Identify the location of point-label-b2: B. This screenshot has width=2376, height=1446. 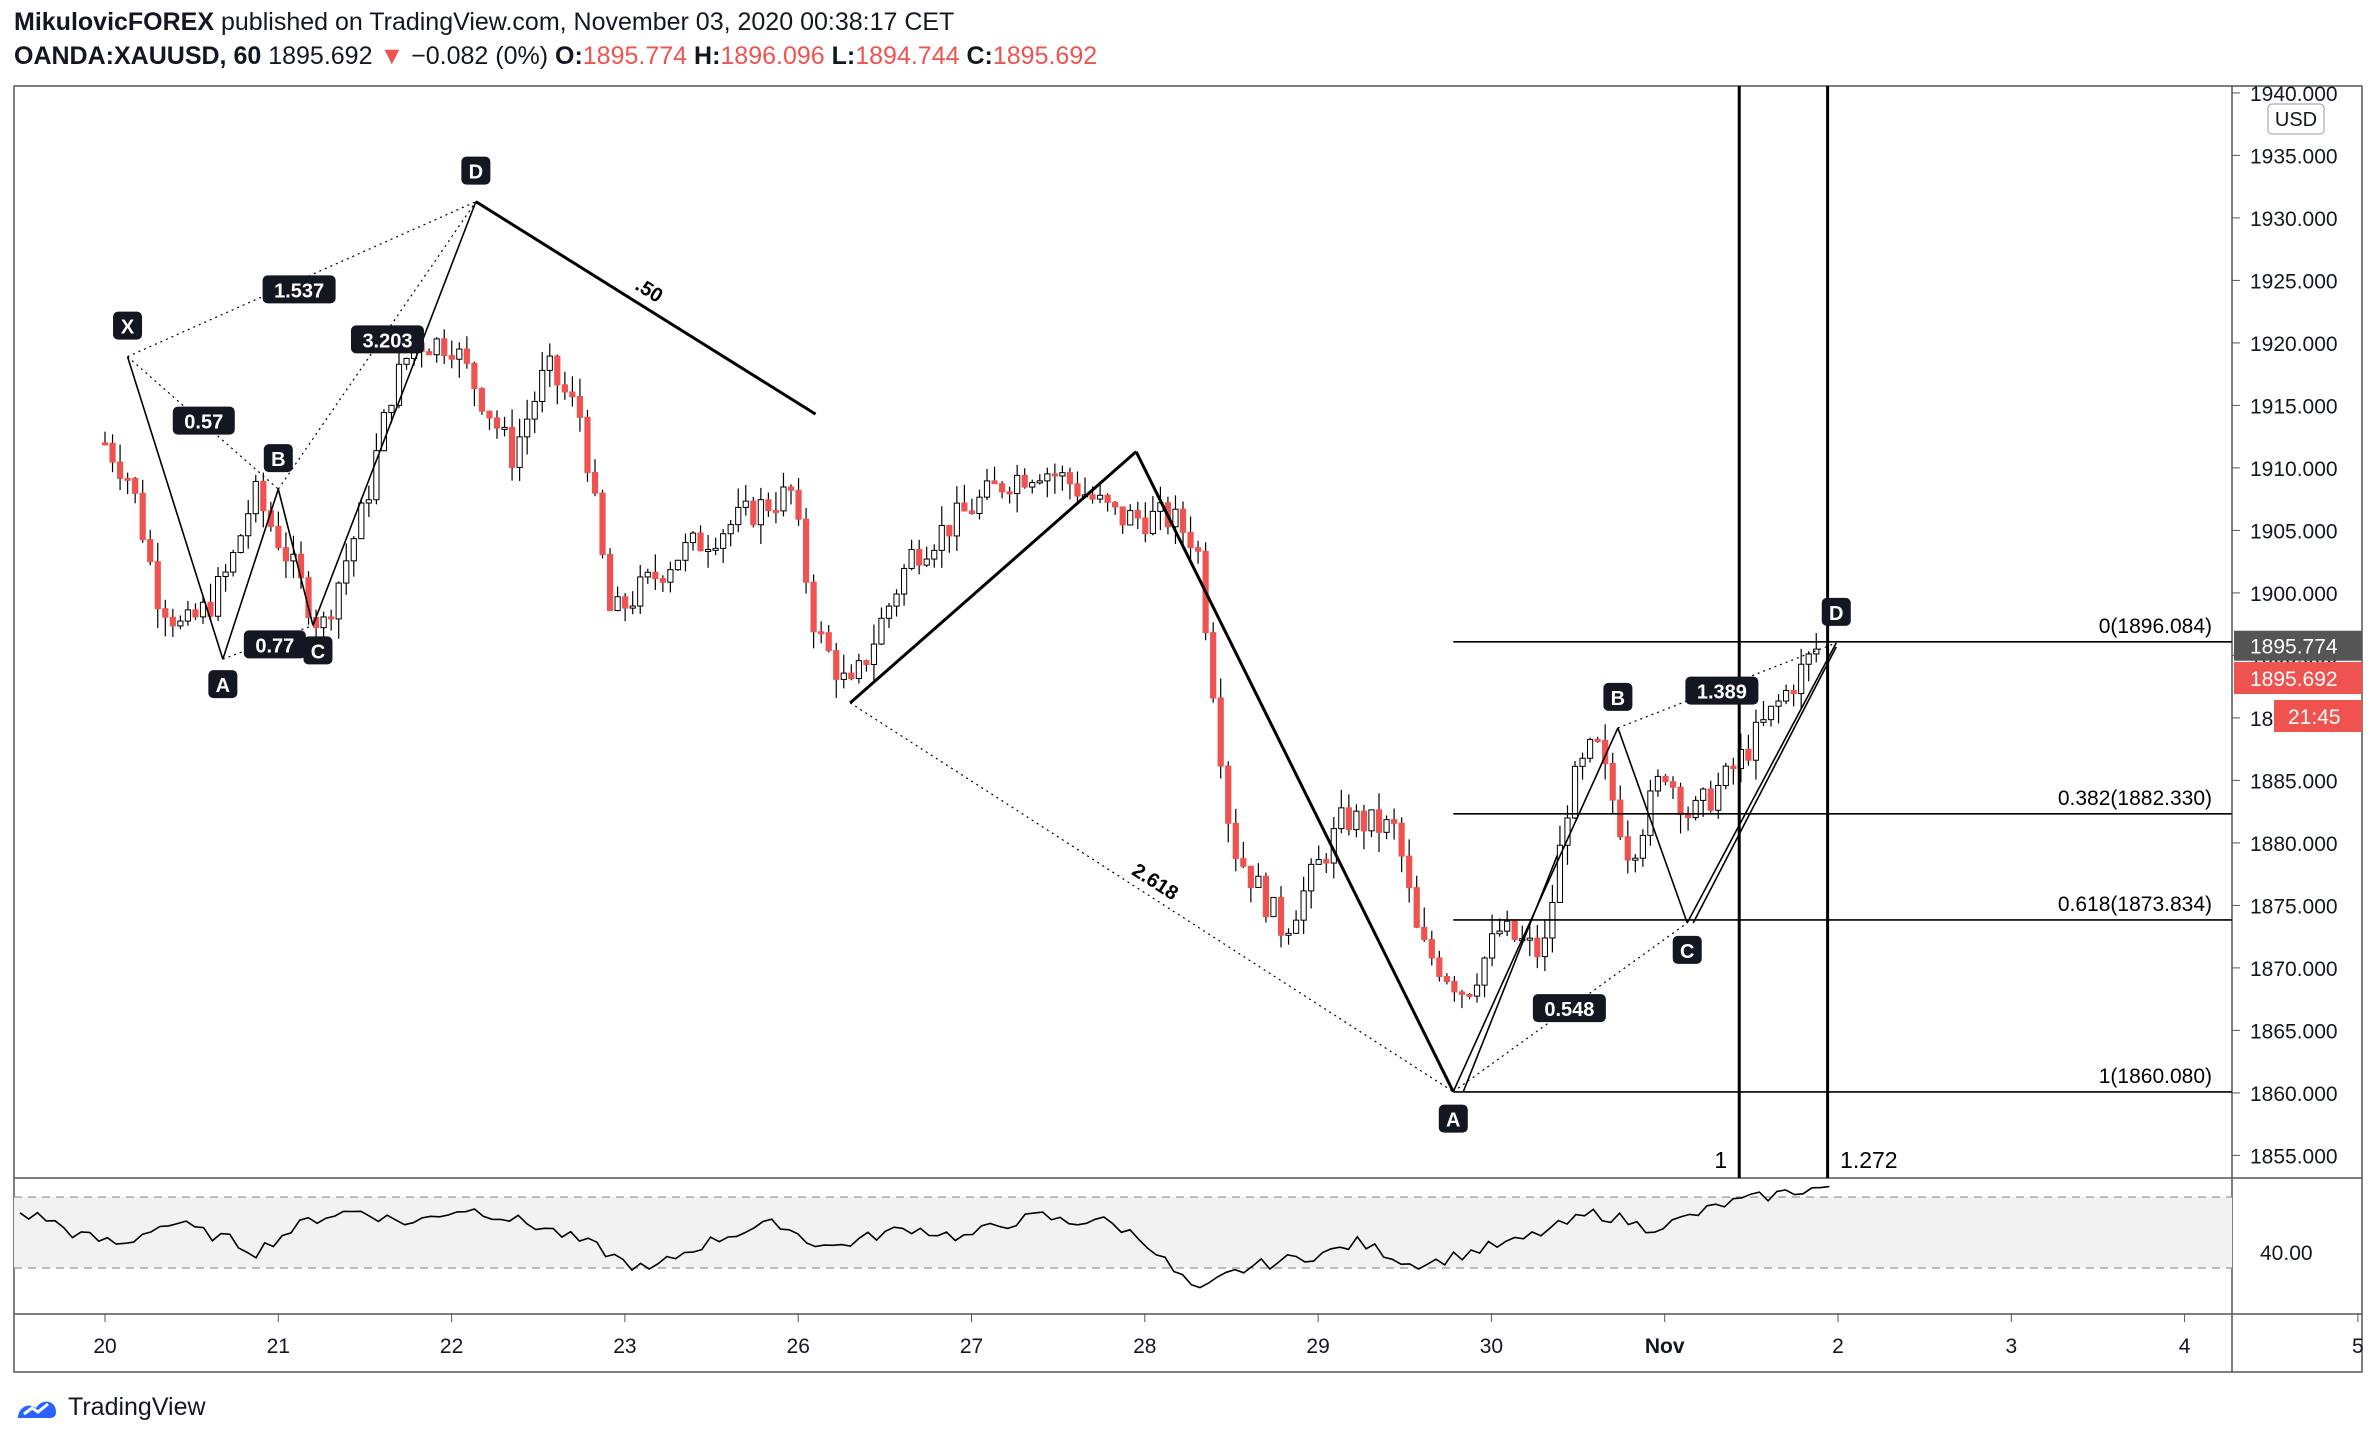
(1618, 696).